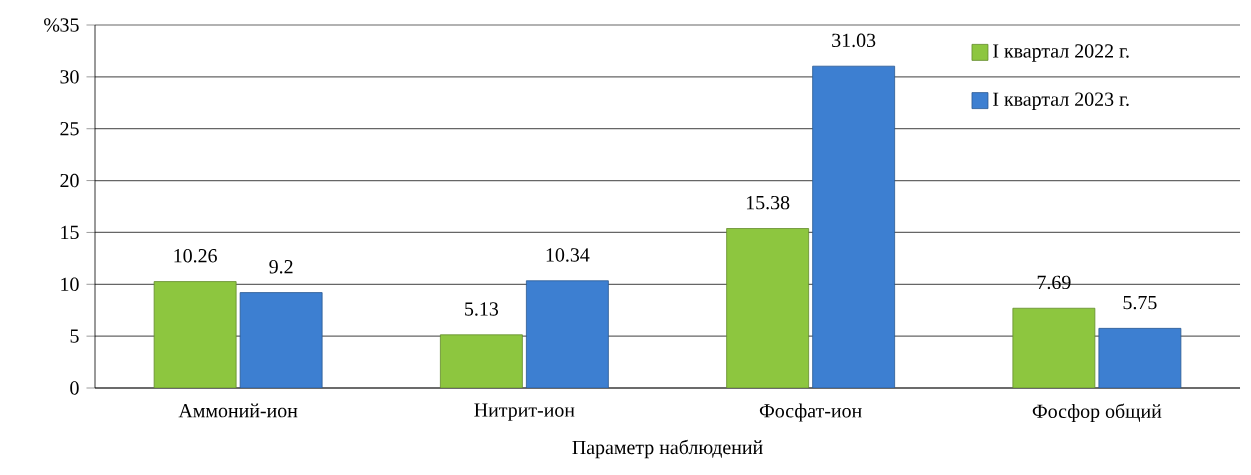 The width and height of the screenshot is (1251, 475). I want to click on x-tick-label: Нитрит-ион, so click(524, 412).